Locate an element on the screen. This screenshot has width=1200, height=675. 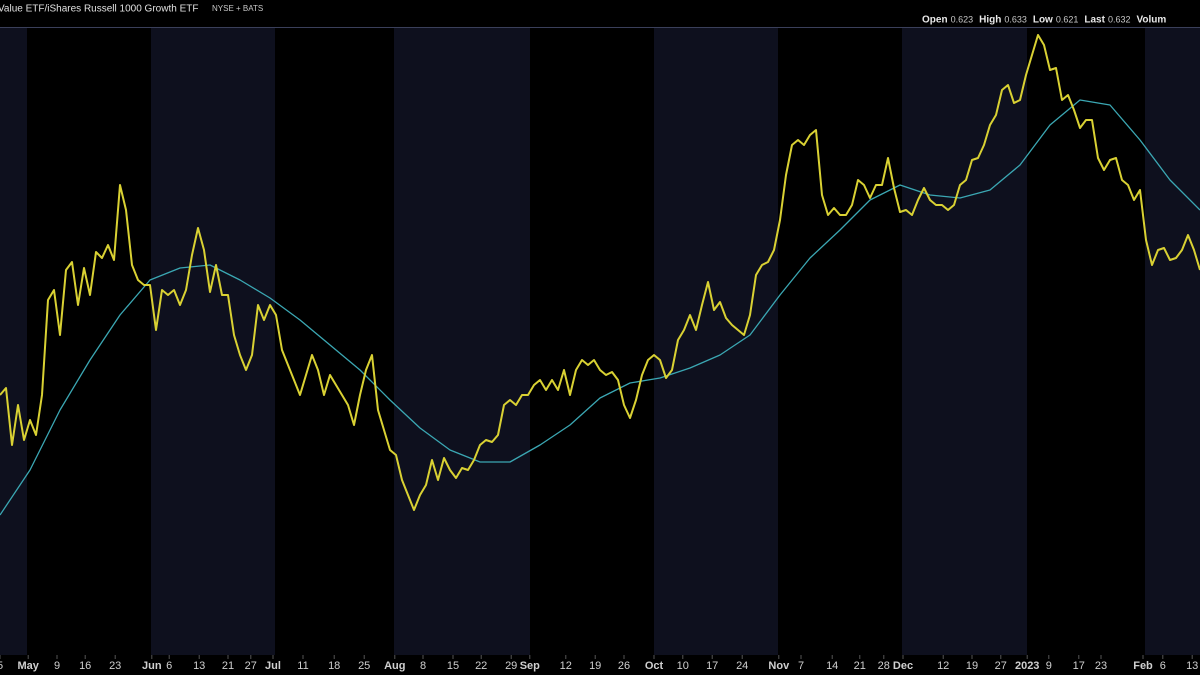
x-tick-label: 14 is located at coordinates (832, 666).